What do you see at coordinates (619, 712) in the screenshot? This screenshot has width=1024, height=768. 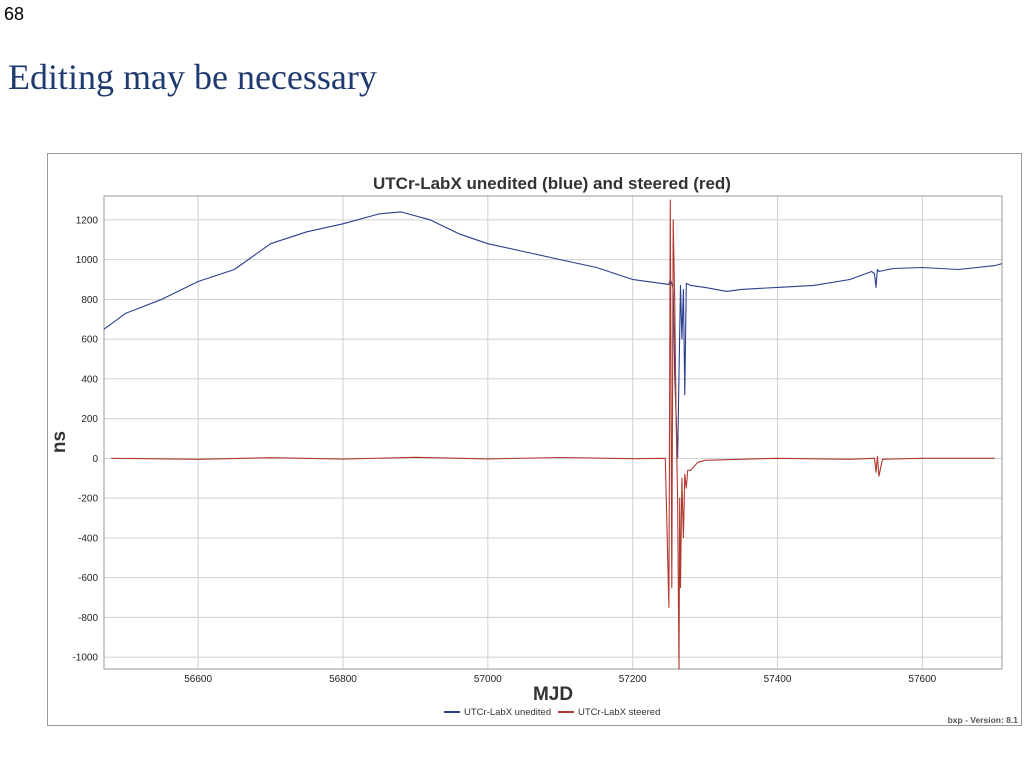 I see `legend-label-steered: UTCr-LabX steered` at bounding box center [619, 712].